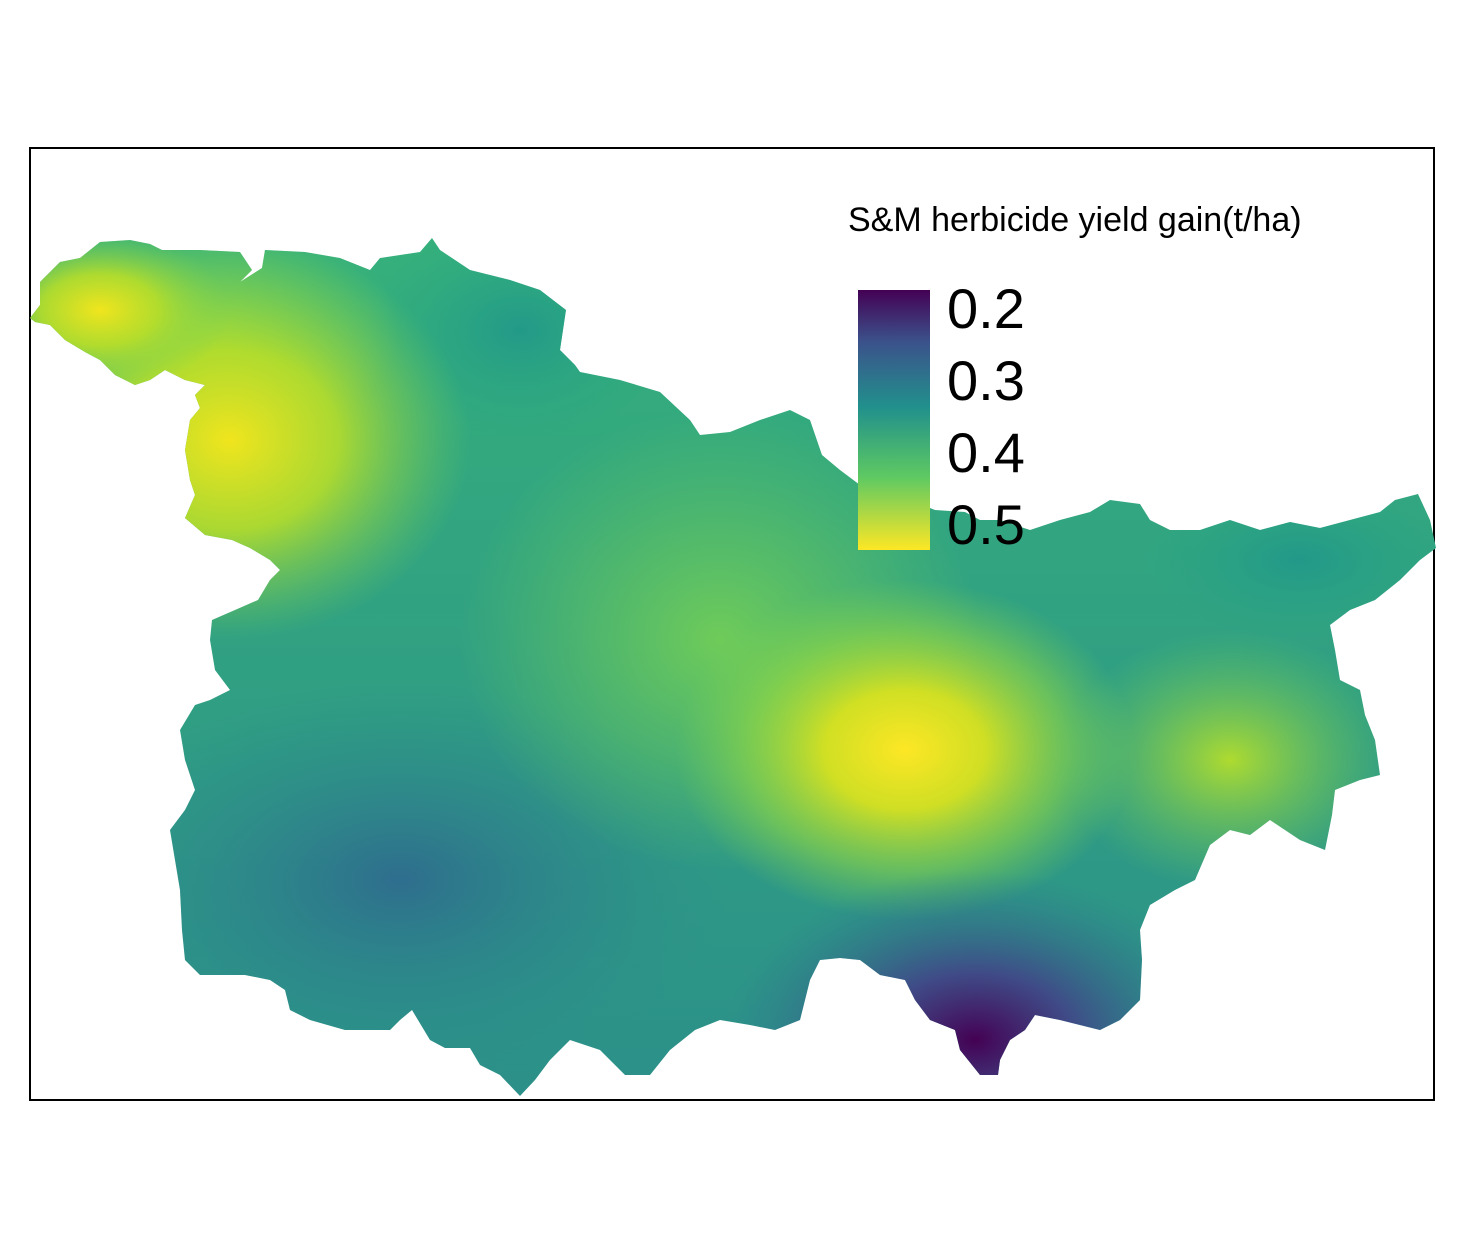 This screenshot has width=1464, height=1248. Describe the element at coordinates (986, 524) in the screenshot. I see `legend-tick-0-5: 0.5` at that location.